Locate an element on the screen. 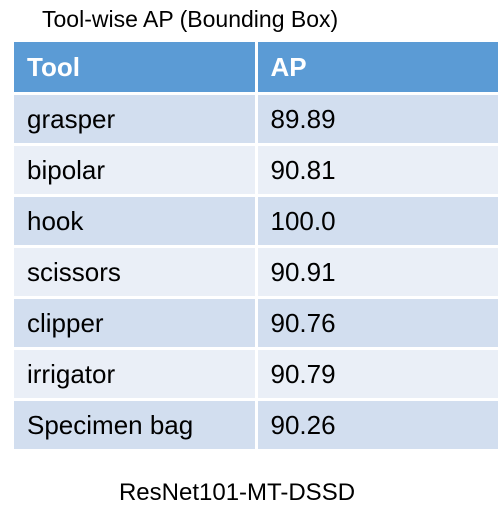  table-header-row: Tool AP is located at coordinates (256, 68).